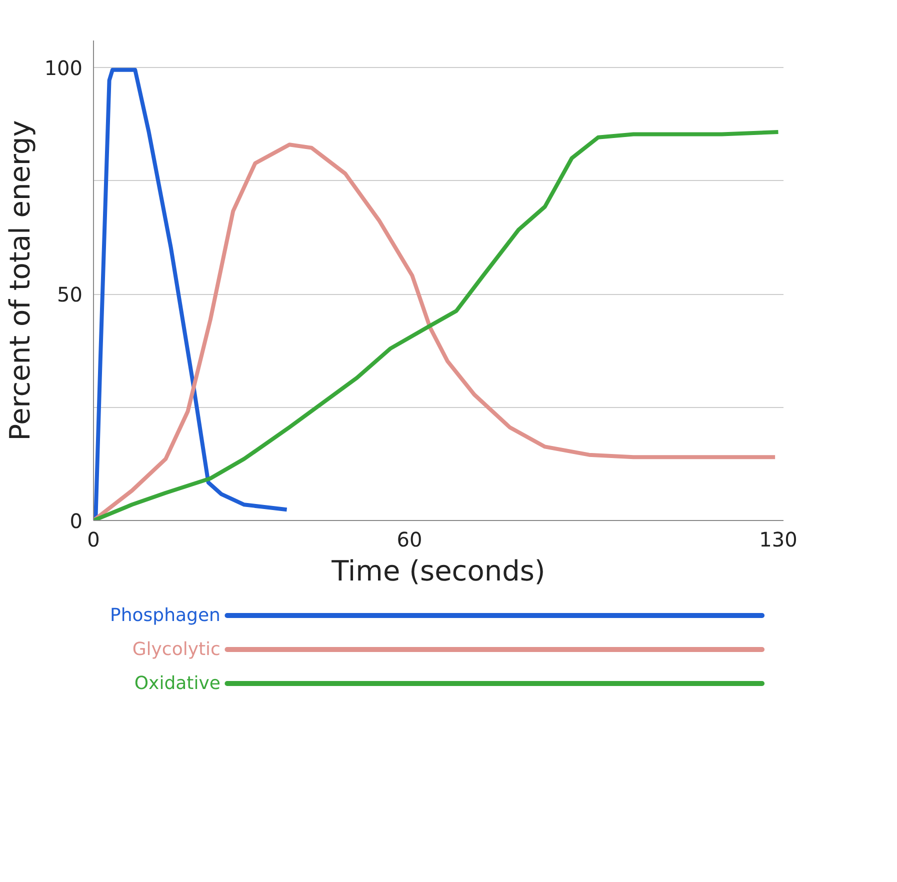  Describe the element at coordinates (165, 615) in the screenshot. I see `text: Phosphagen` at that location.